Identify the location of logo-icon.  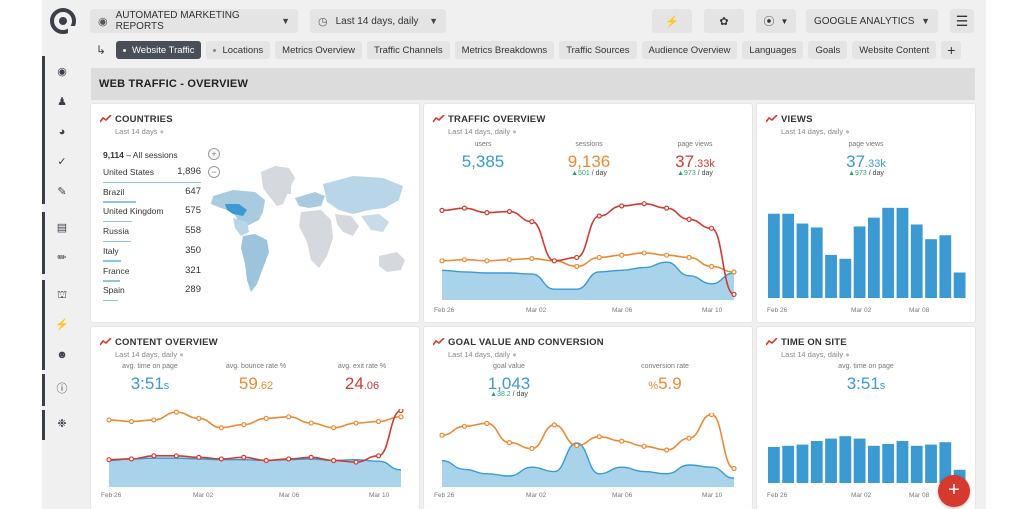
(63, 21).